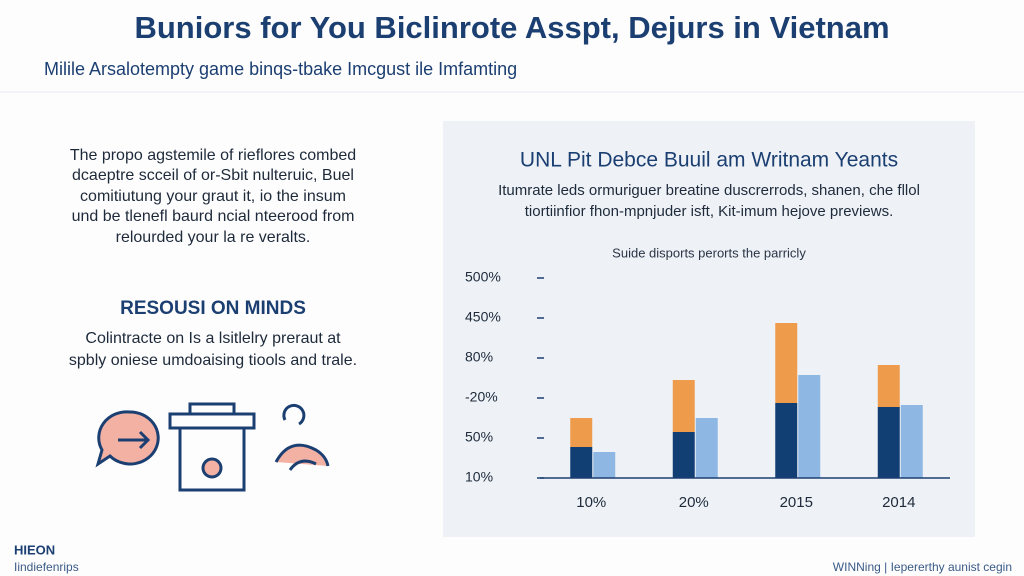 The height and width of the screenshot is (576, 1024). Describe the element at coordinates (213, 216) in the screenshot. I see `paragraph-line: und be tlenefl baurd ncial nteerood from` at that location.